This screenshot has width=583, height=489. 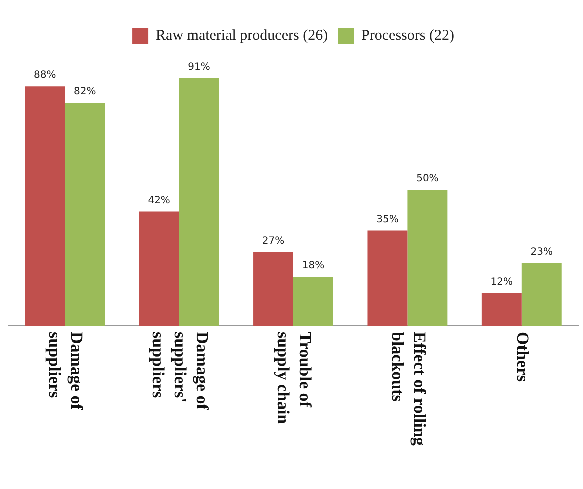 What do you see at coordinates (295, 378) in the screenshot?
I see `x-tick-label: Trouble of supply chain` at bounding box center [295, 378].